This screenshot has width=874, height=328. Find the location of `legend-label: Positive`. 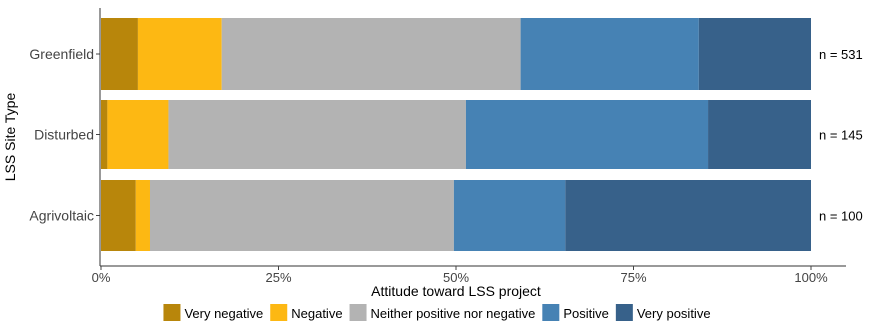

legend-label: Positive is located at coordinates (586, 313).